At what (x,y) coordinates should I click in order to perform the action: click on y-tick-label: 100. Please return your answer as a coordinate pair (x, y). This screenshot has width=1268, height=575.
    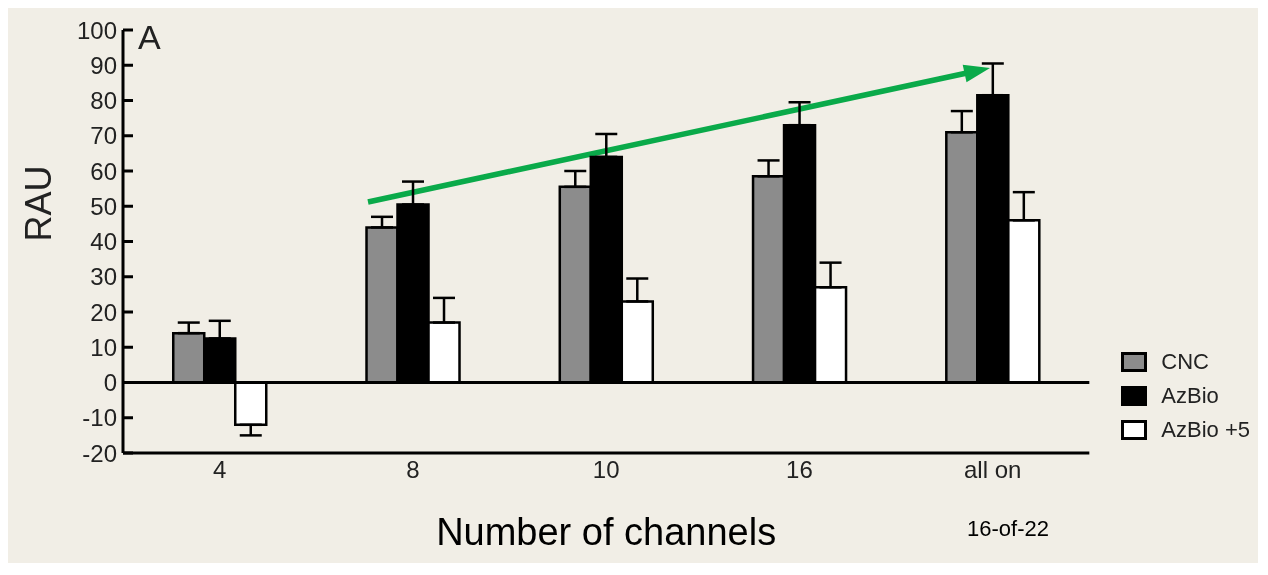
    Looking at the image, I should click on (96, 30).